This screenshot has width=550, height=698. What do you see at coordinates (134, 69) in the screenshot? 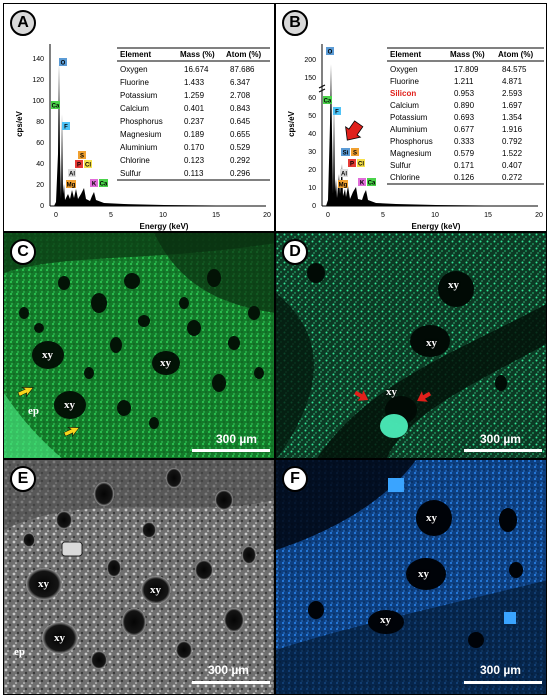
I see `table-cell: Oxygen` at bounding box center [134, 69].